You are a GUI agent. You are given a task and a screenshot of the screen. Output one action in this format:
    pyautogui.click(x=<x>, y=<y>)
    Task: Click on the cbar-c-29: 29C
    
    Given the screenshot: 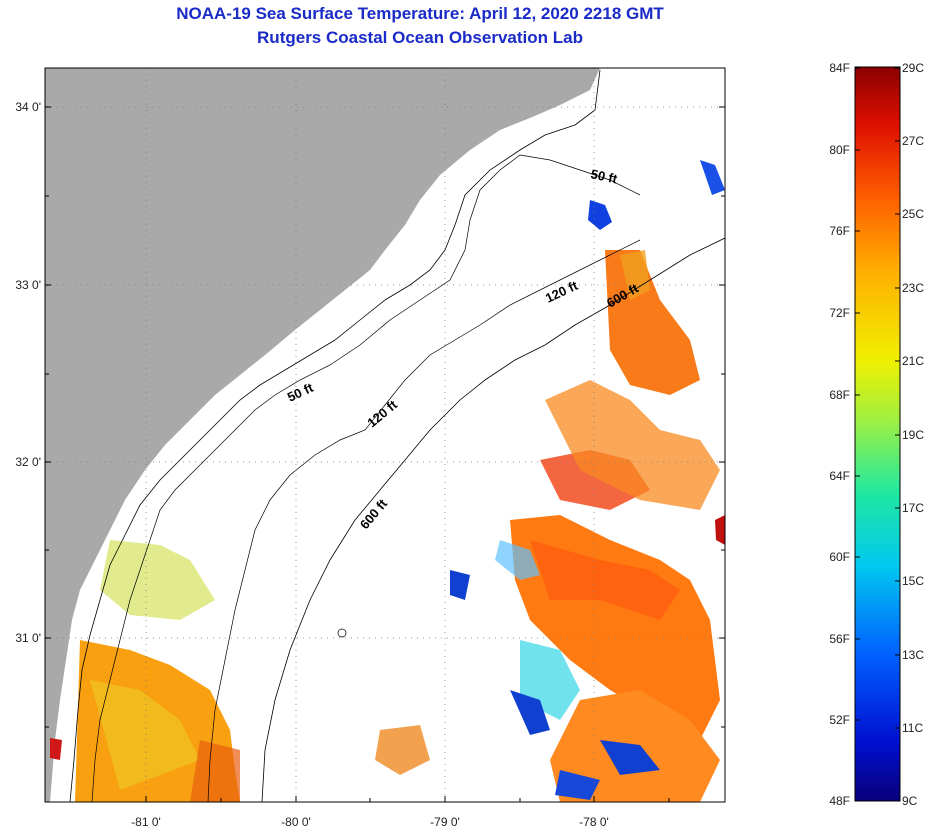 What is the action you would take?
    pyautogui.click(x=913, y=68)
    